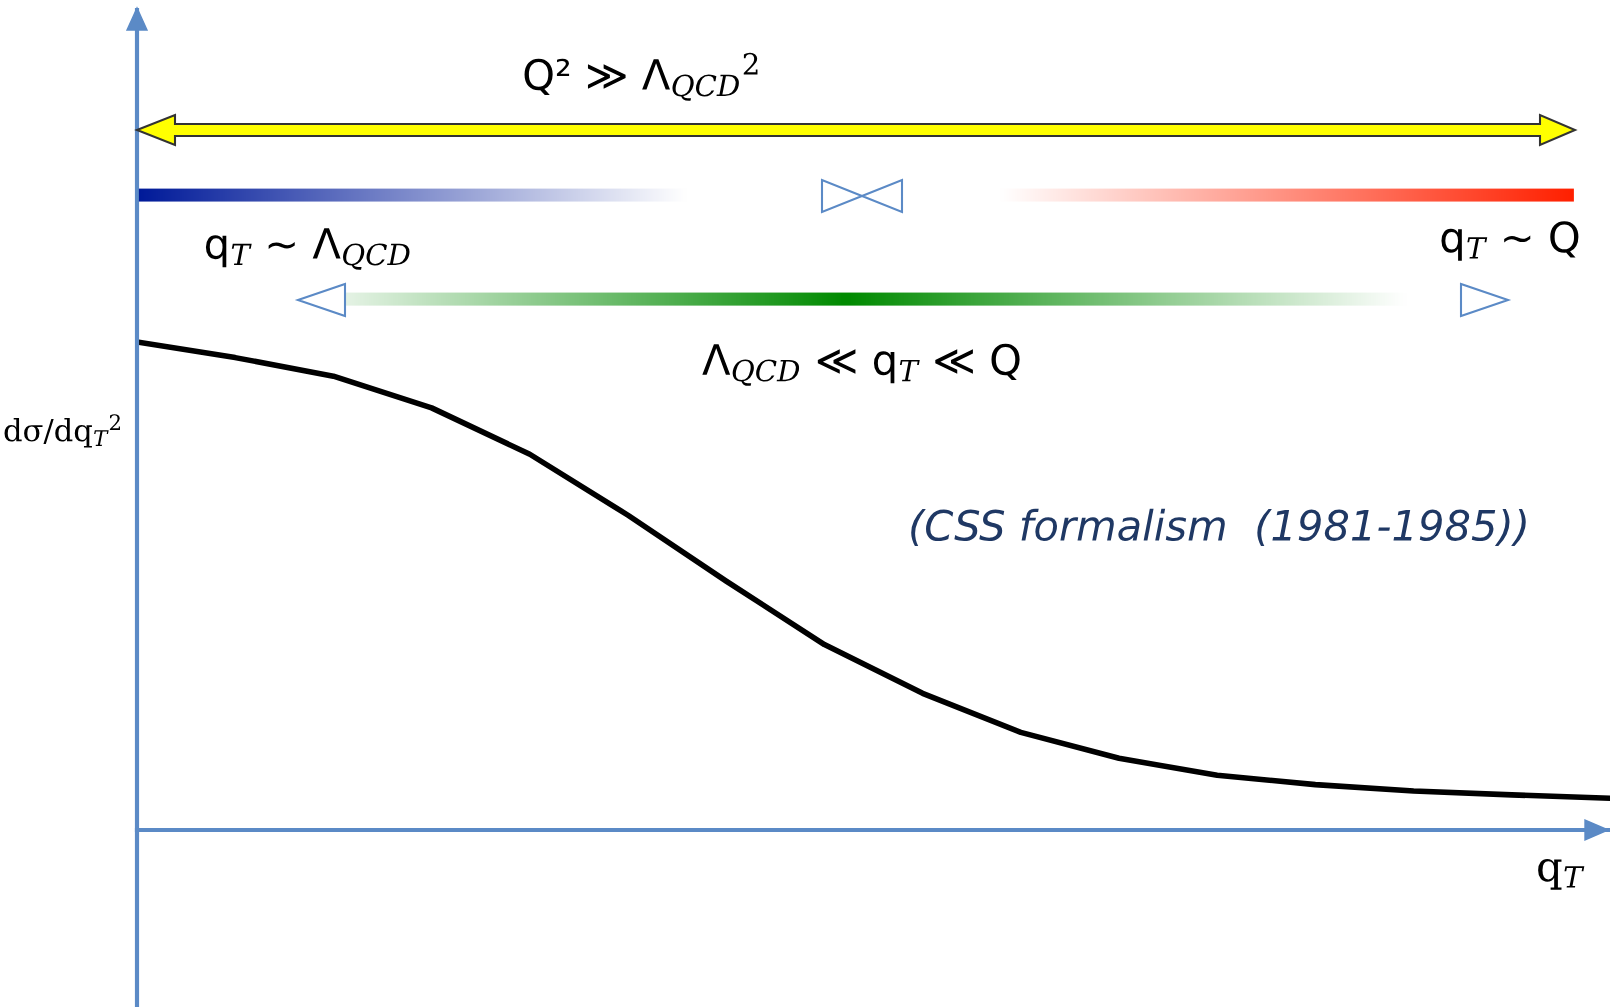  I want to click on annotation: Λ$_{QCD}$ ≪ q$_{T}$ ≪ Q, so click(861, 364).